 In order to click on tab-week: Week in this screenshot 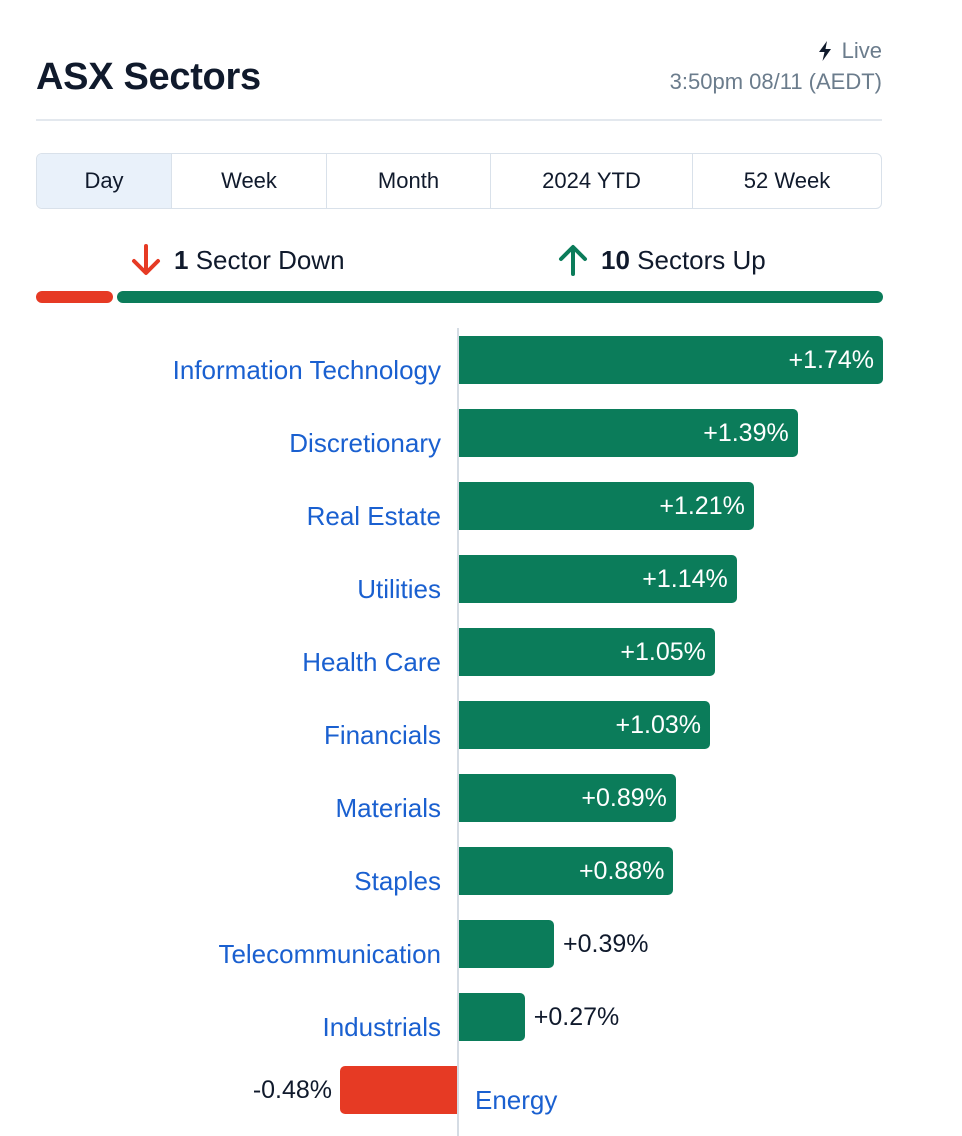, I will do `click(249, 181)`.